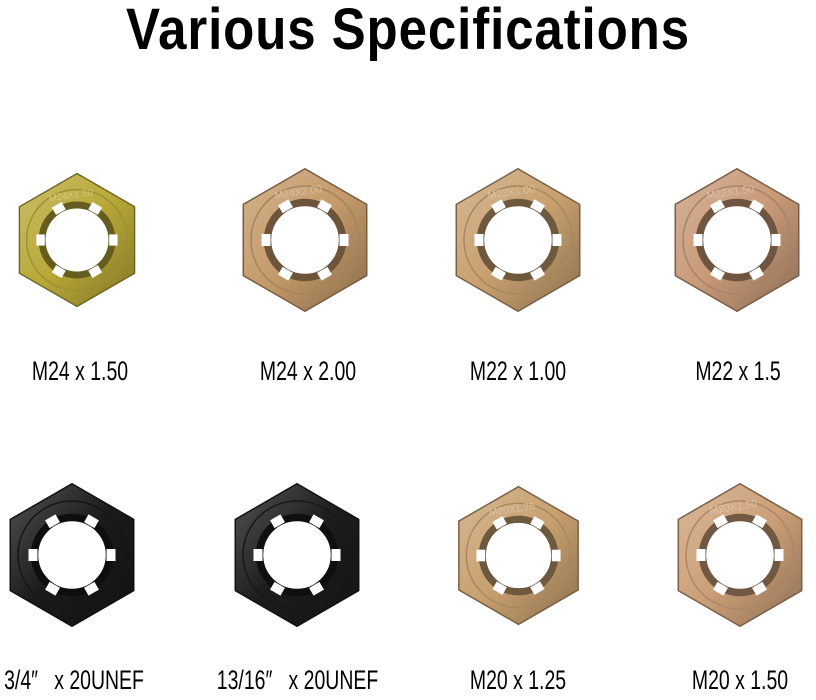  I want to click on nut-spec-label: M20 x 1.25, so click(518, 680).